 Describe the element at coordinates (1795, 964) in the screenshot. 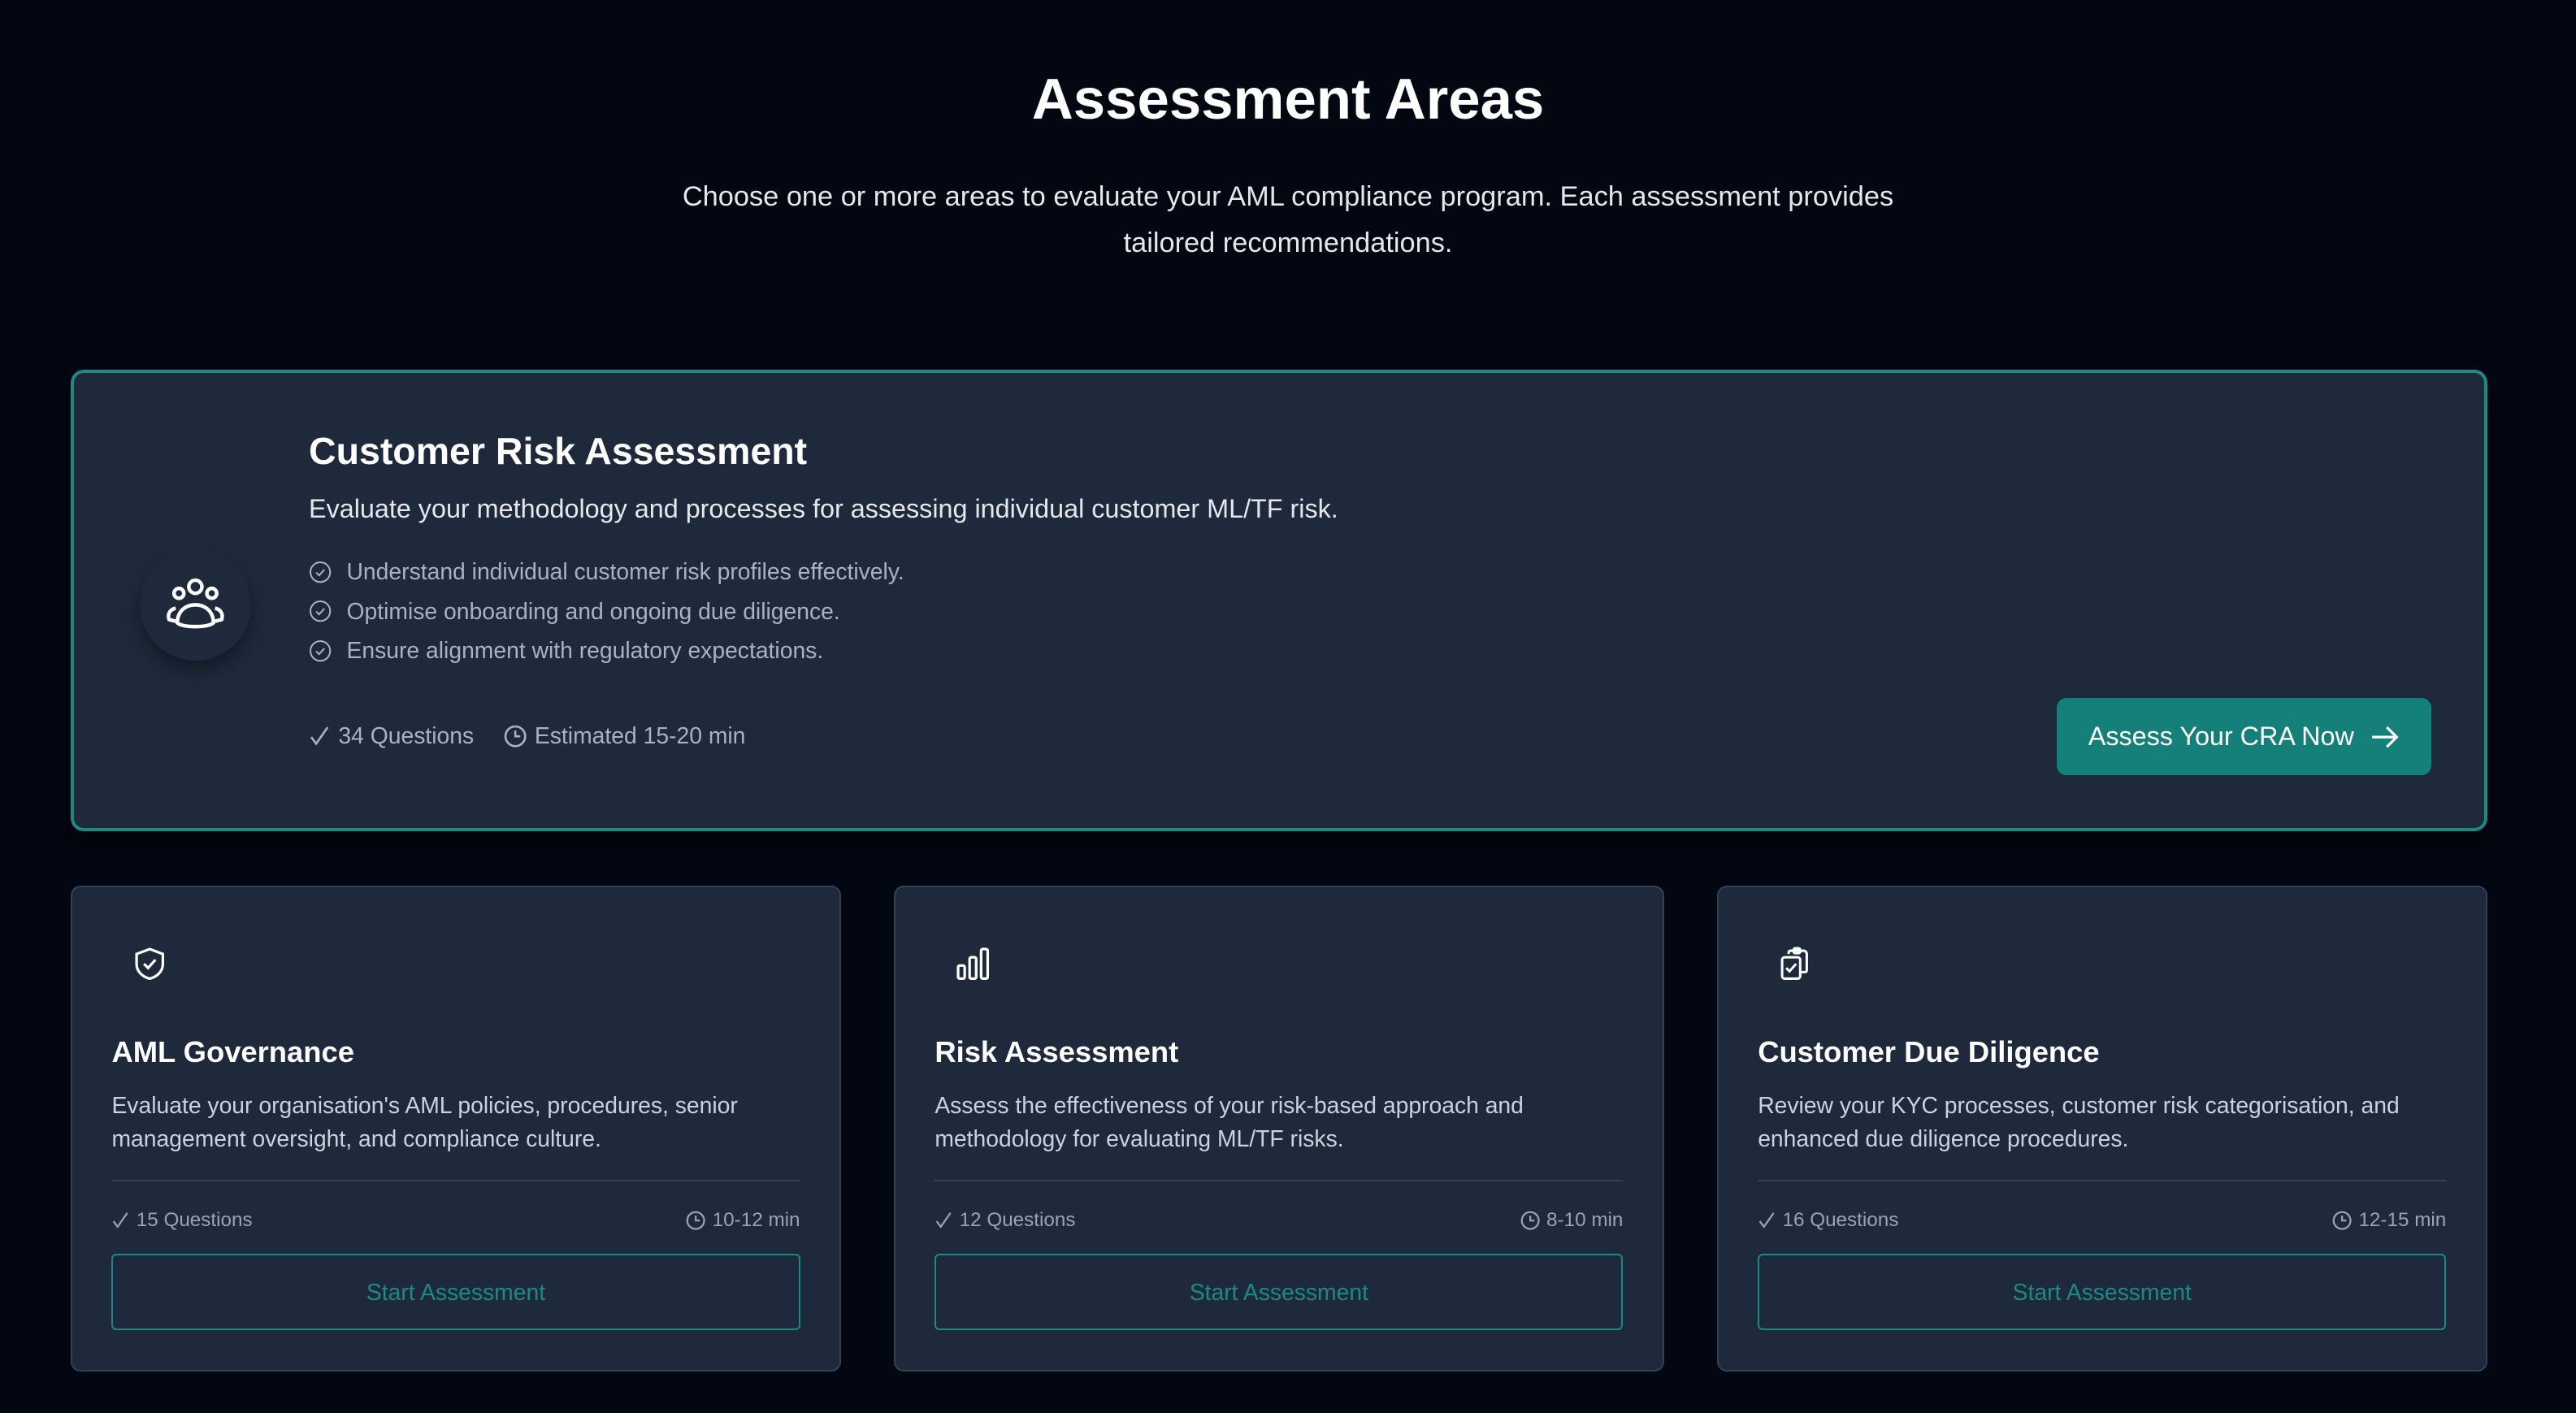

I see `clipboard-check-icon` at that location.